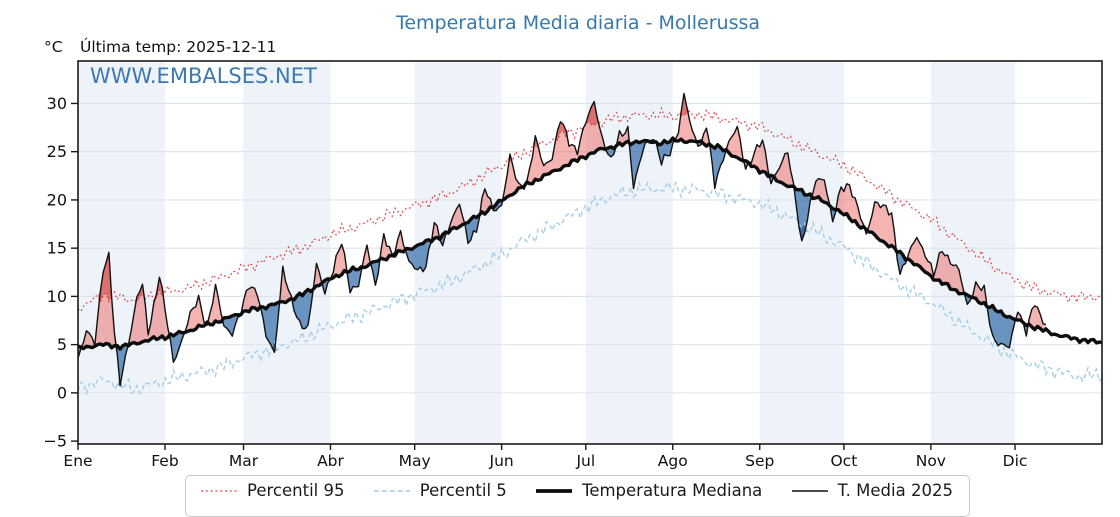 Image resolution: width=1120 pixels, height=517 pixels. I want to click on legend-item-percentil-5: Percentil 5, so click(440, 490).